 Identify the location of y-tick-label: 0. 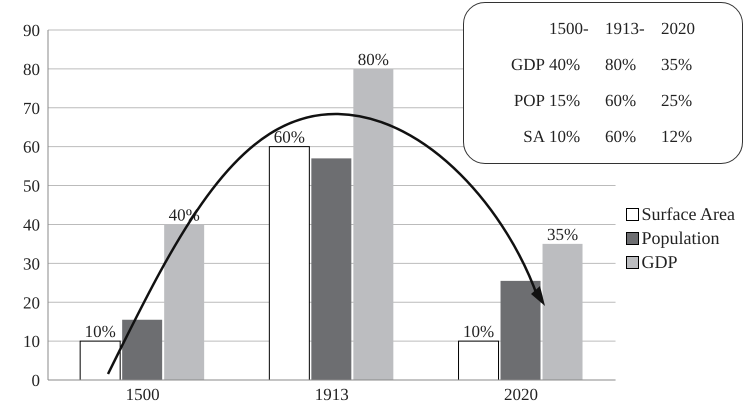
(36, 380).